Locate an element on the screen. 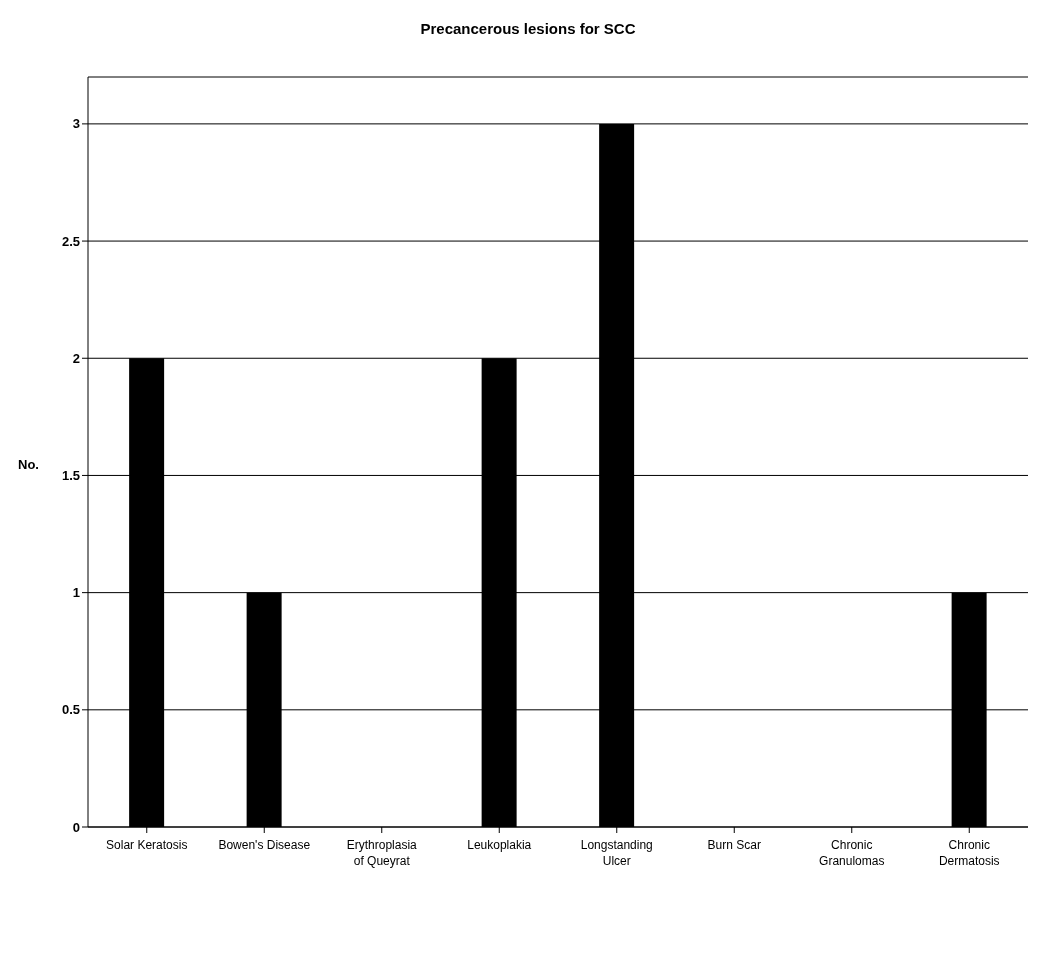 The width and height of the screenshot is (1061, 954). y-tick-label: 2.5 is located at coordinates (70, 241).